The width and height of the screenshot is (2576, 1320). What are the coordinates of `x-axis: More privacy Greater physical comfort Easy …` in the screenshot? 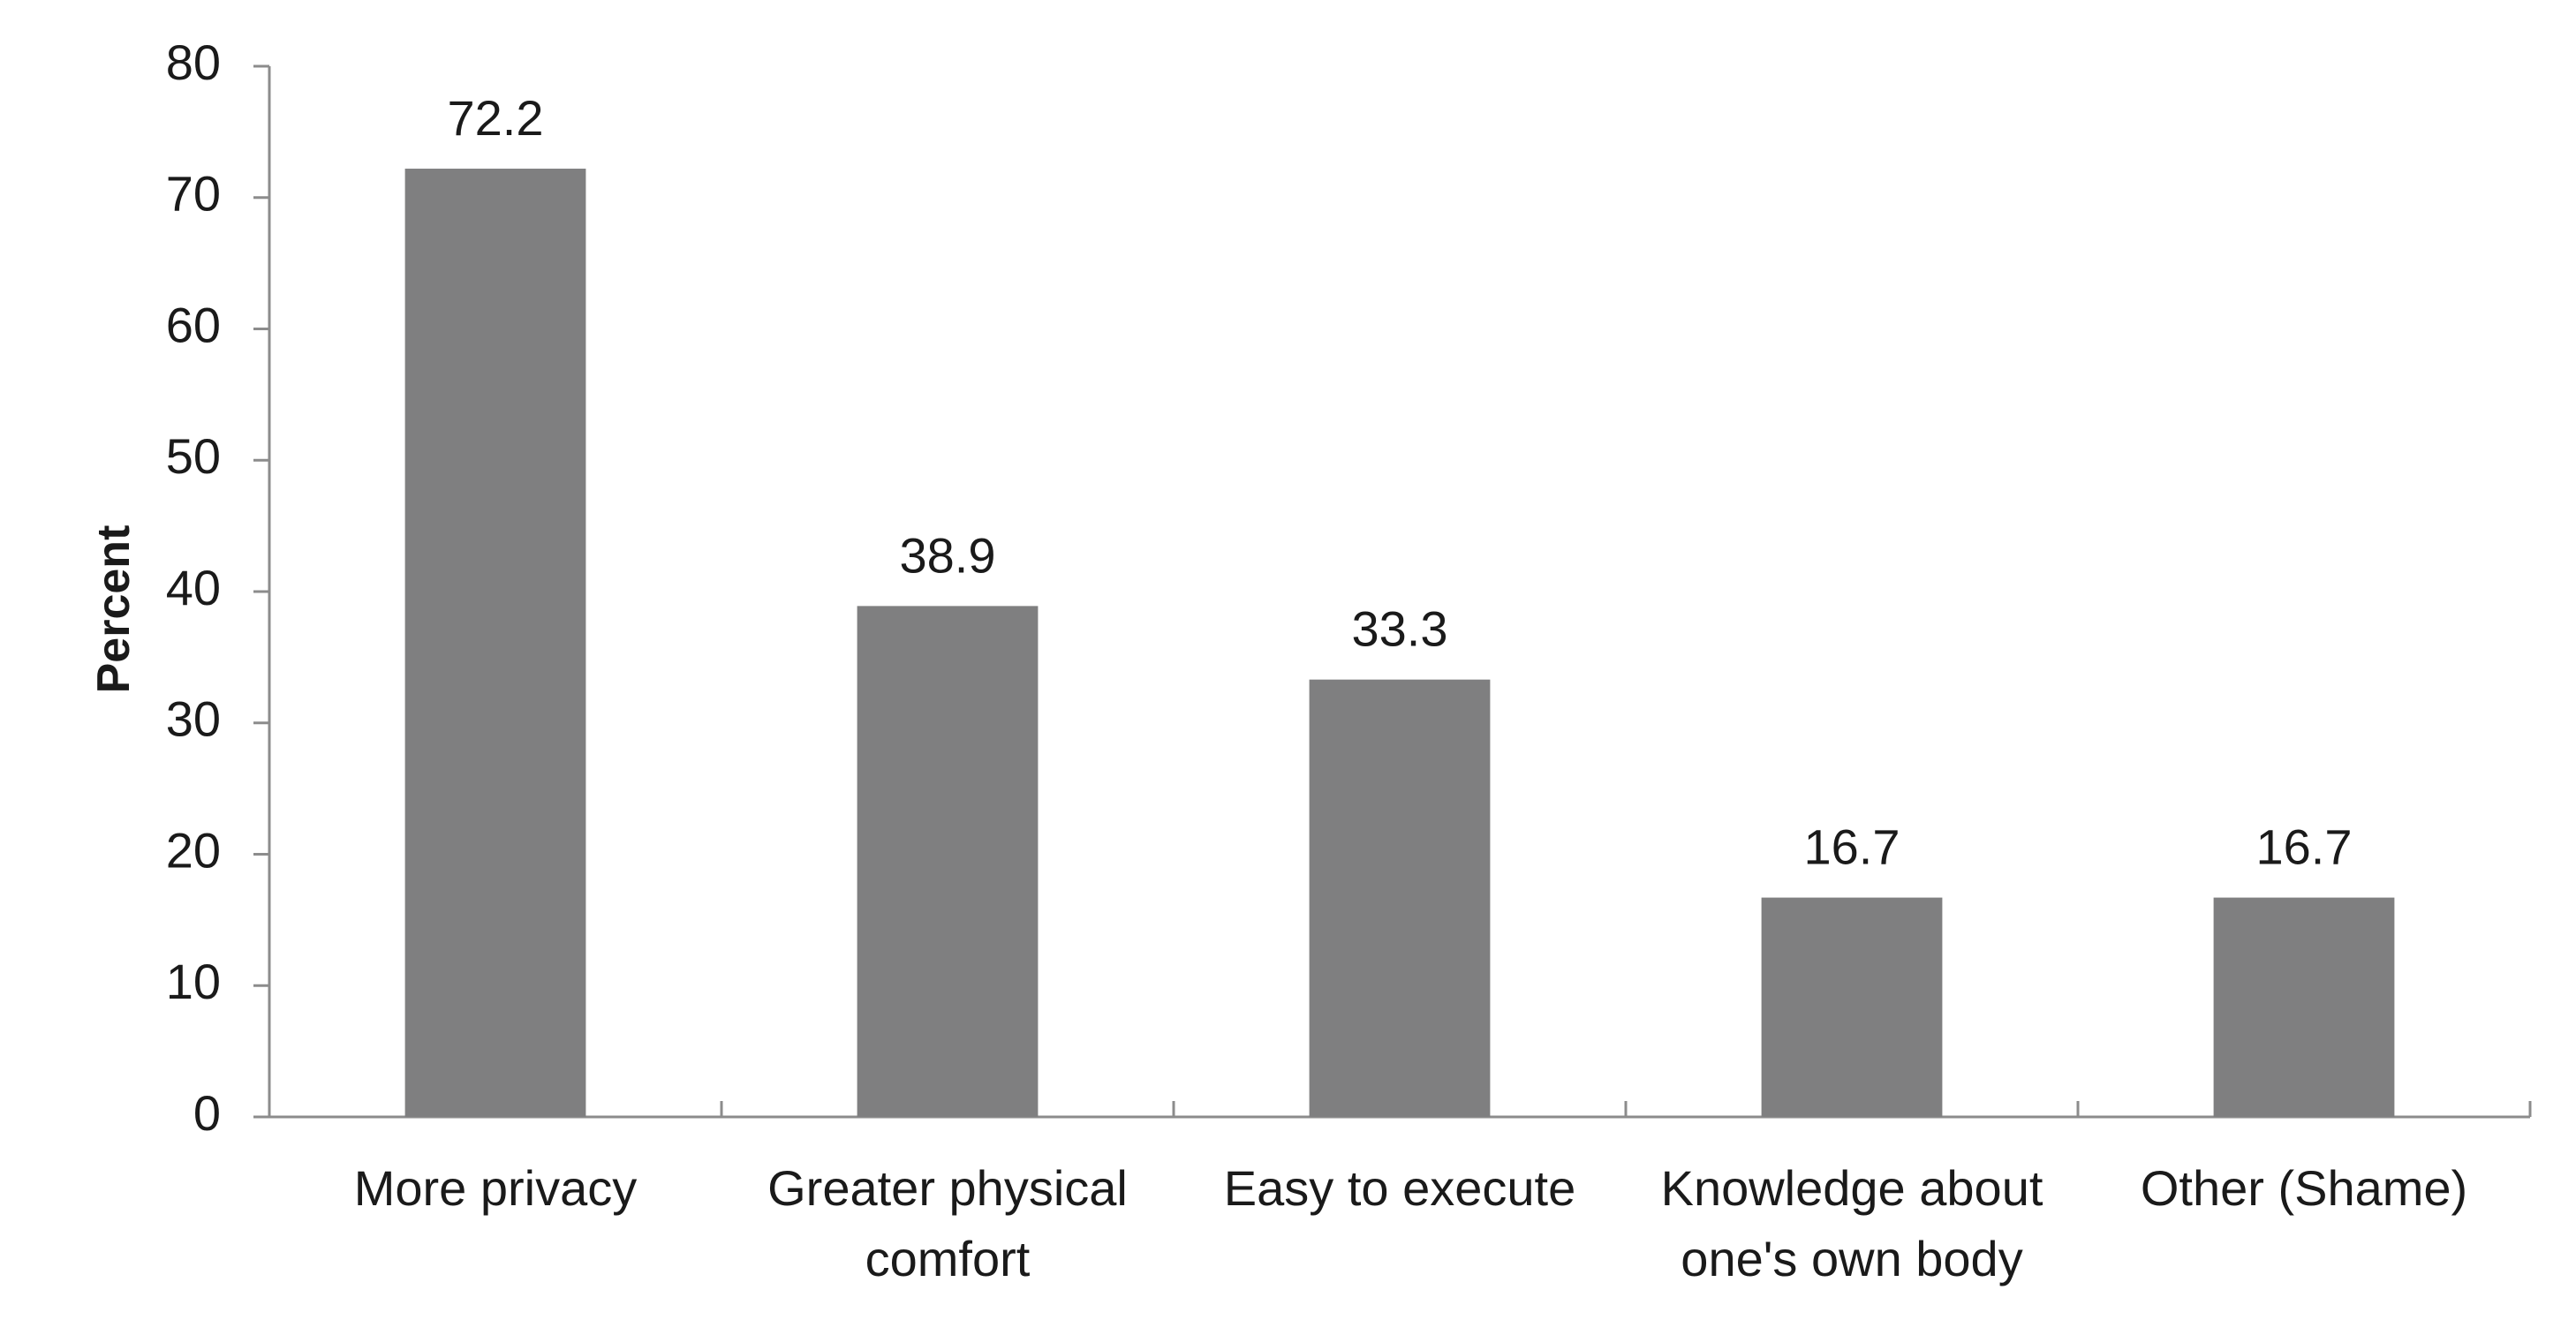 It's located at (1400, 1193).